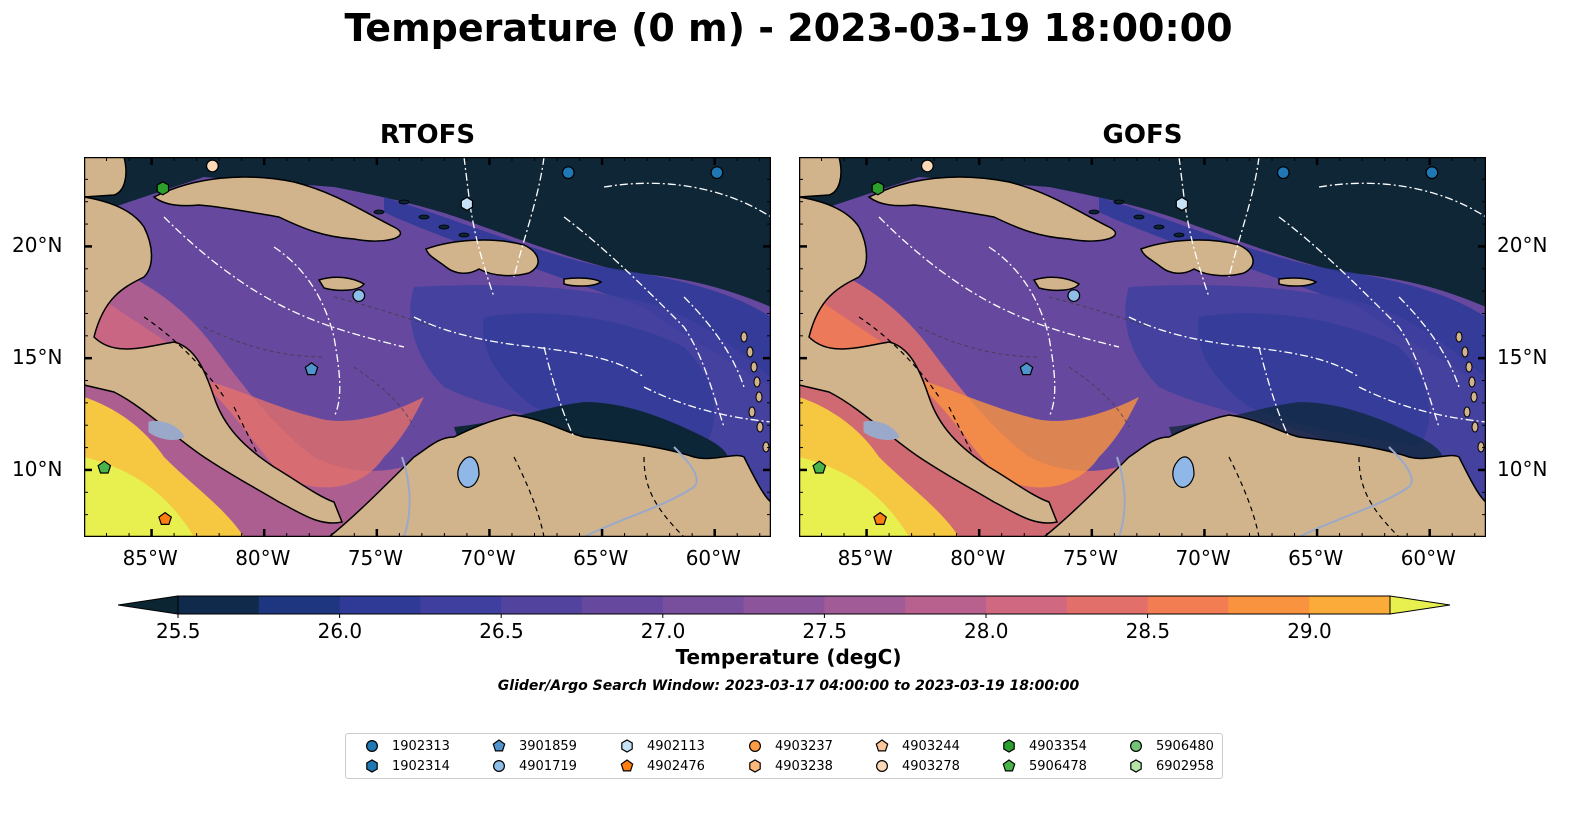 The image size is (1577, 827). Describe the element at coordinates (548, 746) in the screenshot. I see `legend-label: 3901859` at that location.